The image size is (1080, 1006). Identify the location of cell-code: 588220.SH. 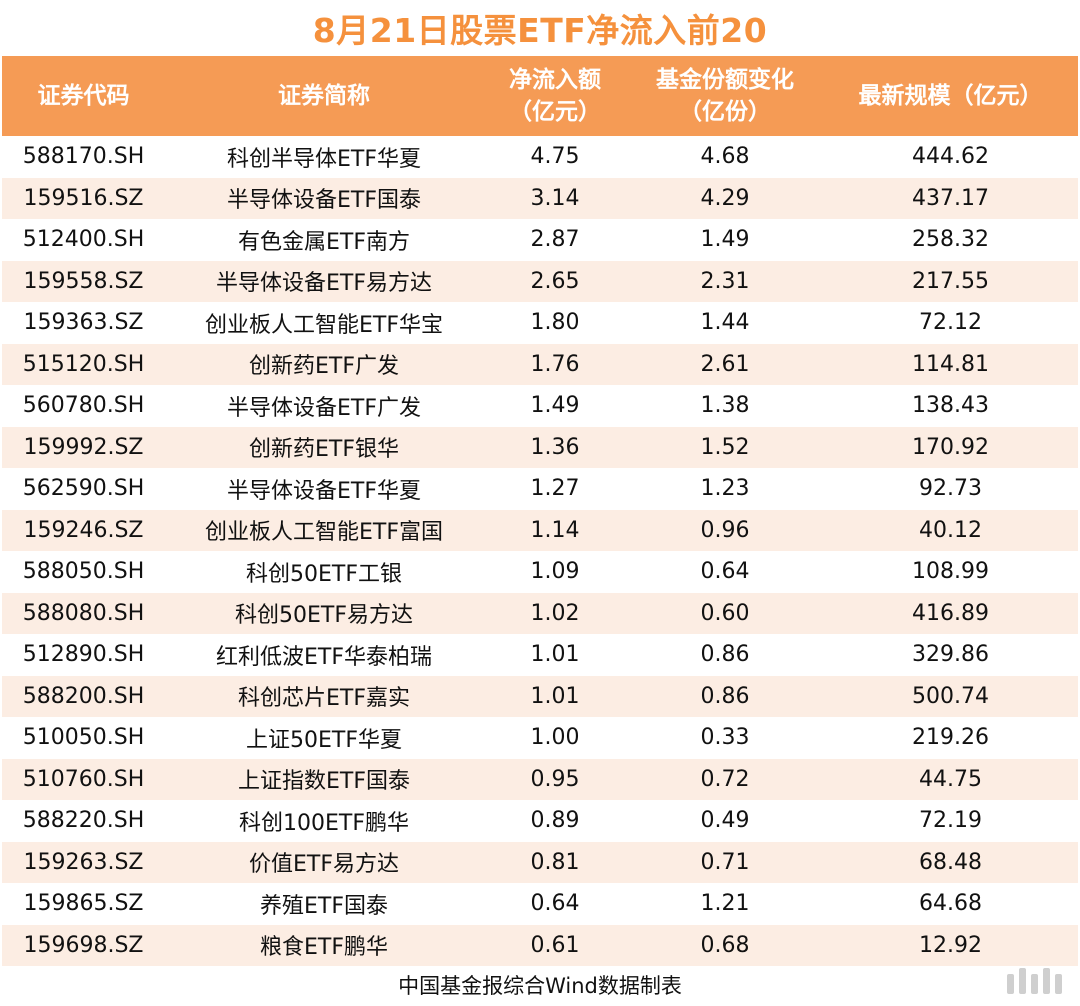
(83, 821).